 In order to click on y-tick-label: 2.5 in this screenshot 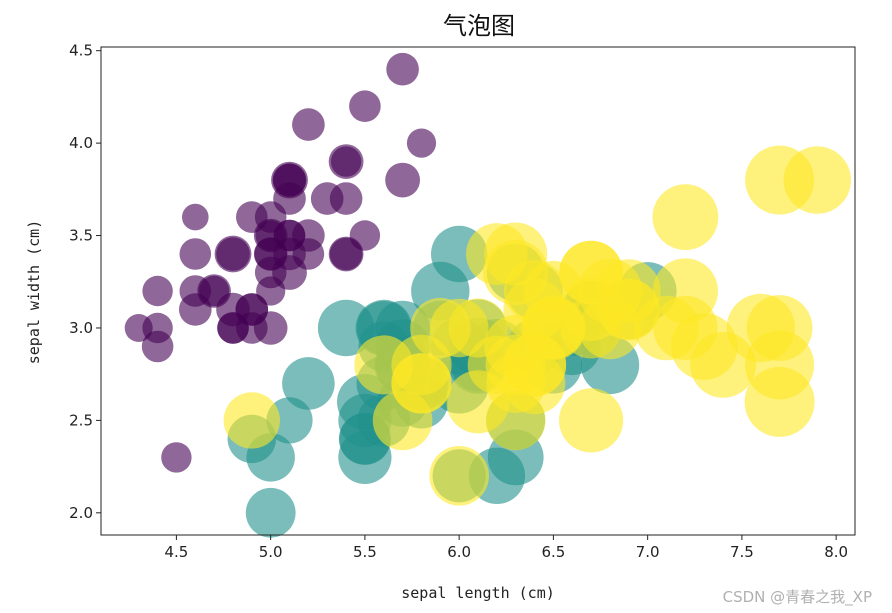, I will do `click(81, 420)`.